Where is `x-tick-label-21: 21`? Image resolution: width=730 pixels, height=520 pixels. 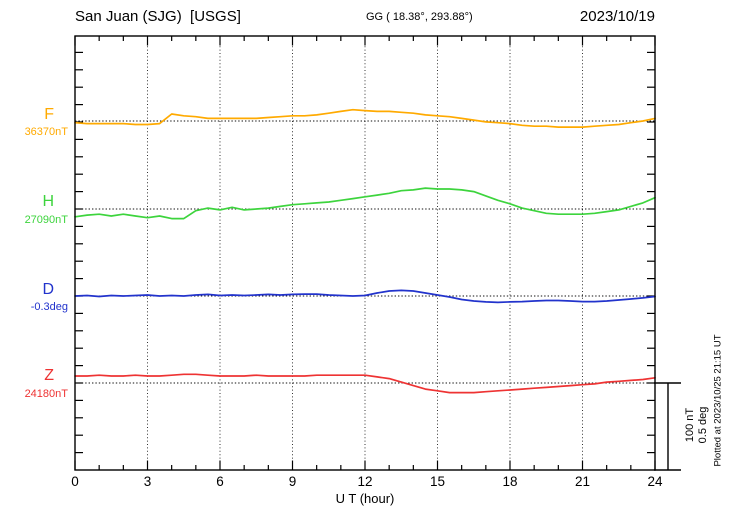 x-tick-label-21: 21 is located at coordinates (582, 481).